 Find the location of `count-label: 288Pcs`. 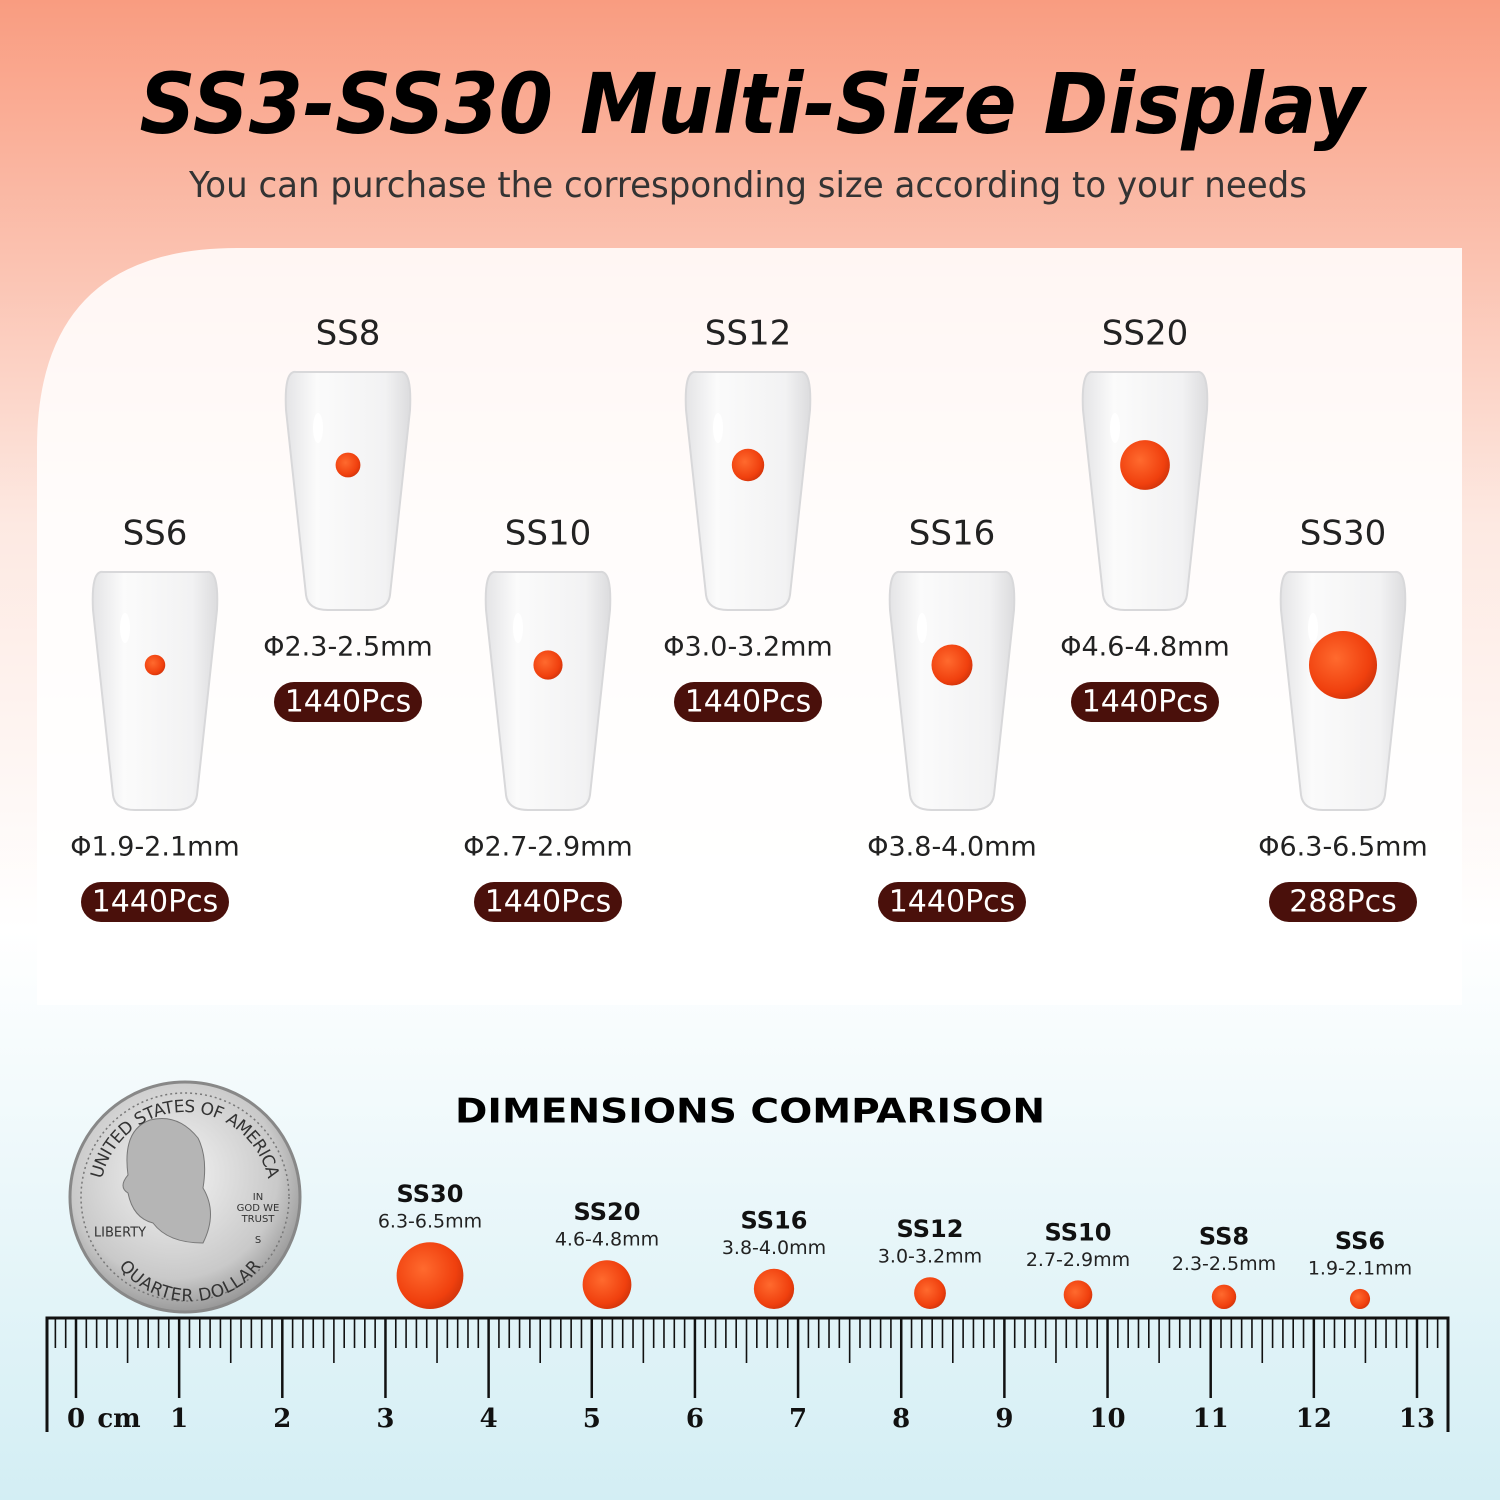

count-label: 288Pcs is located at coordinates (1342, 902).